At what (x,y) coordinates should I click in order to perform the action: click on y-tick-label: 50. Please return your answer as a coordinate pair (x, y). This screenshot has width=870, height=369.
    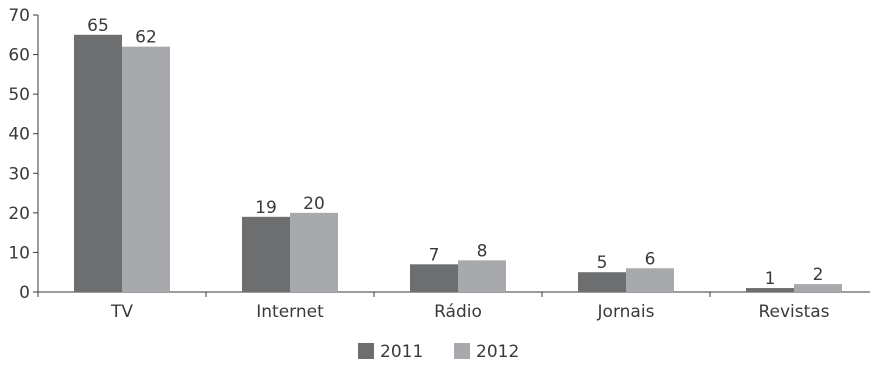
    Looking at the image, I should click on (19, 95).